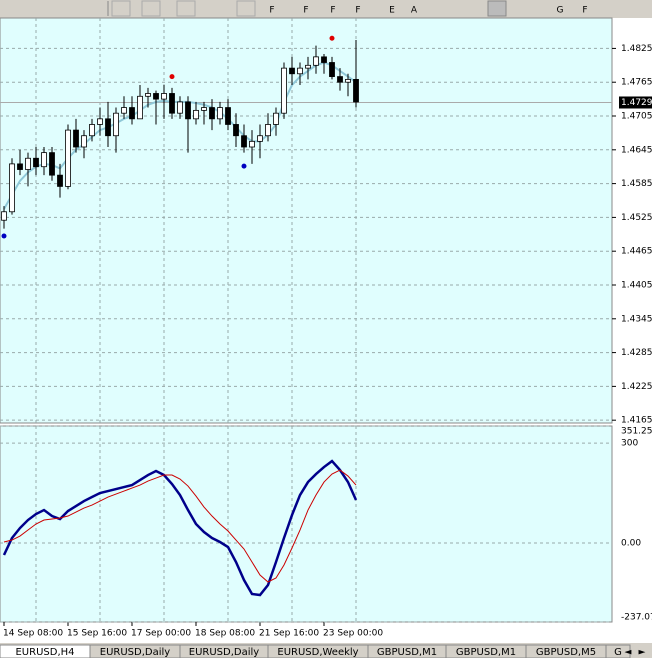 Image resolution: width=652 pixels, height=658 pixels. Describe the element at coordinates (636, 184) in the screenshot. I see `y-tick-label: 1.4585` at that location.